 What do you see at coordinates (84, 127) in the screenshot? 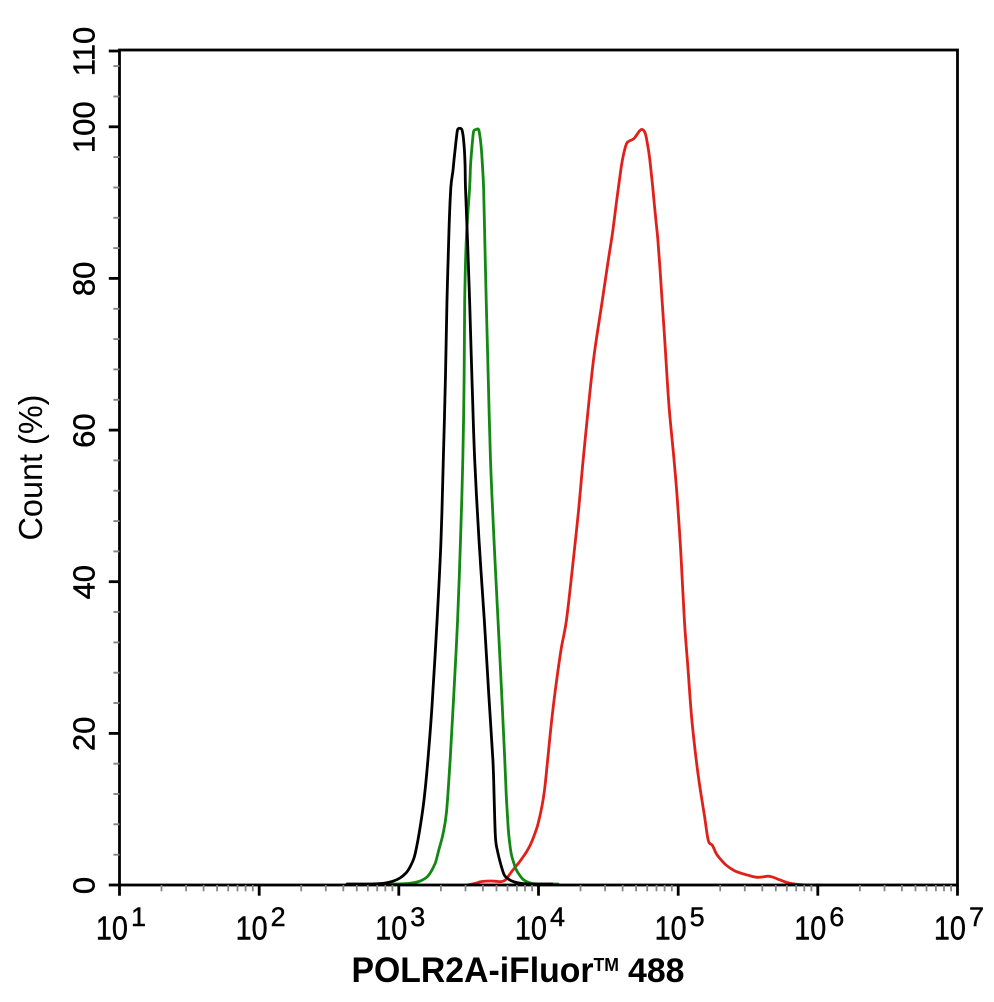
I see `svg-text: 100` at bounding box center [84, 127].